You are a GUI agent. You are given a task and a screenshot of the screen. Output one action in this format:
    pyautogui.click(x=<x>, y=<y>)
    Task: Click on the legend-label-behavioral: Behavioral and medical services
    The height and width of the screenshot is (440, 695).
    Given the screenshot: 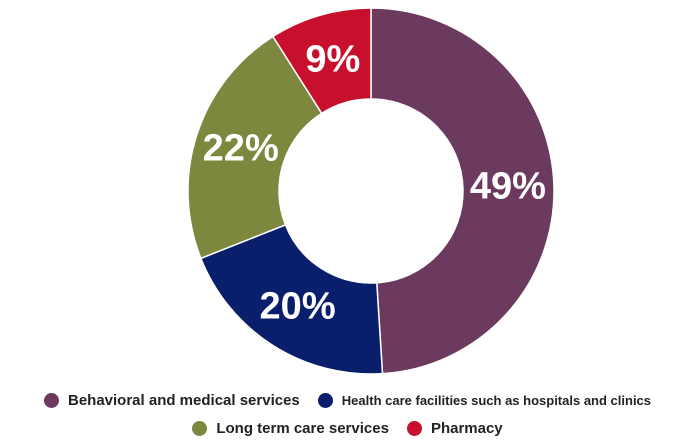 What is the action you would take?
    pyautogui.click(x=183, y=400)
    